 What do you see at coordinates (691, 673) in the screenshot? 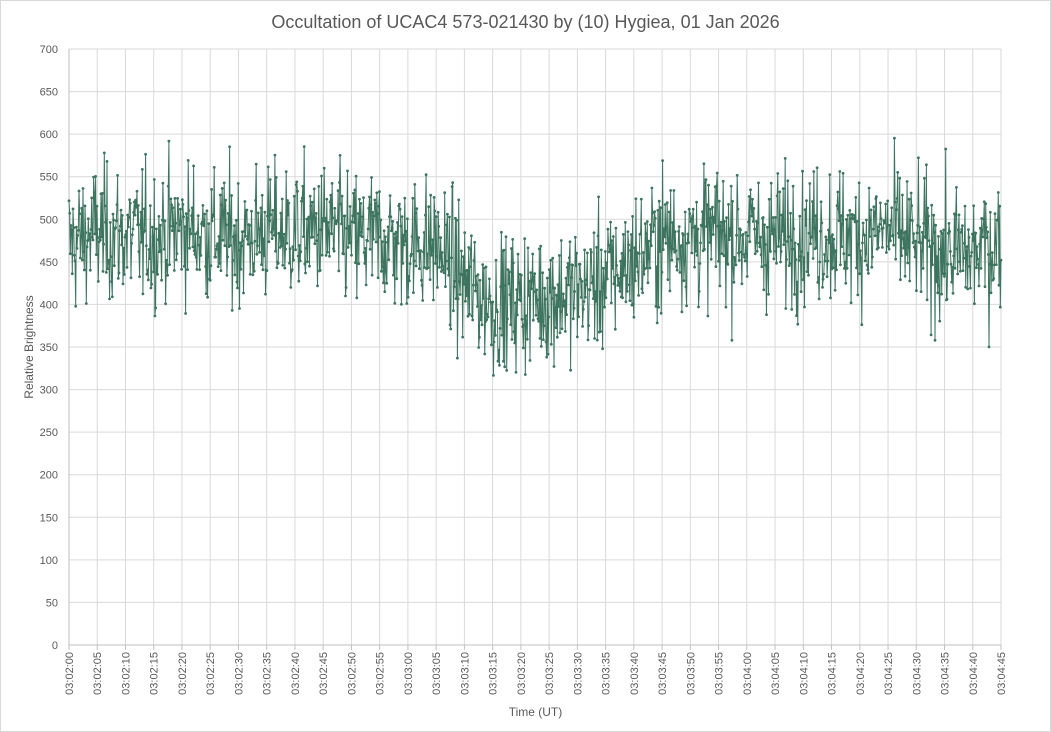
I see `x-tick-label: 03:03:50` at bounding box center [691, 673].